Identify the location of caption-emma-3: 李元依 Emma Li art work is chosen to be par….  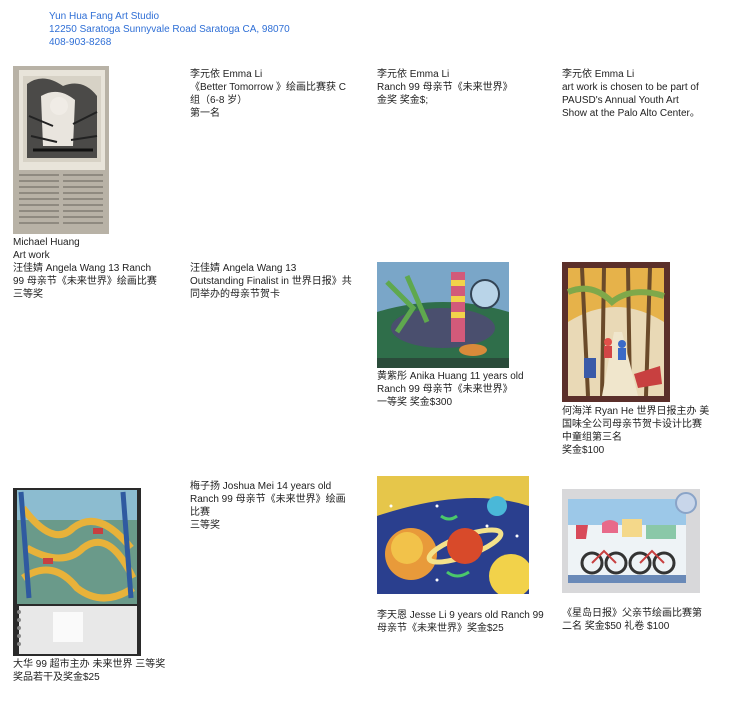
(647, 94).